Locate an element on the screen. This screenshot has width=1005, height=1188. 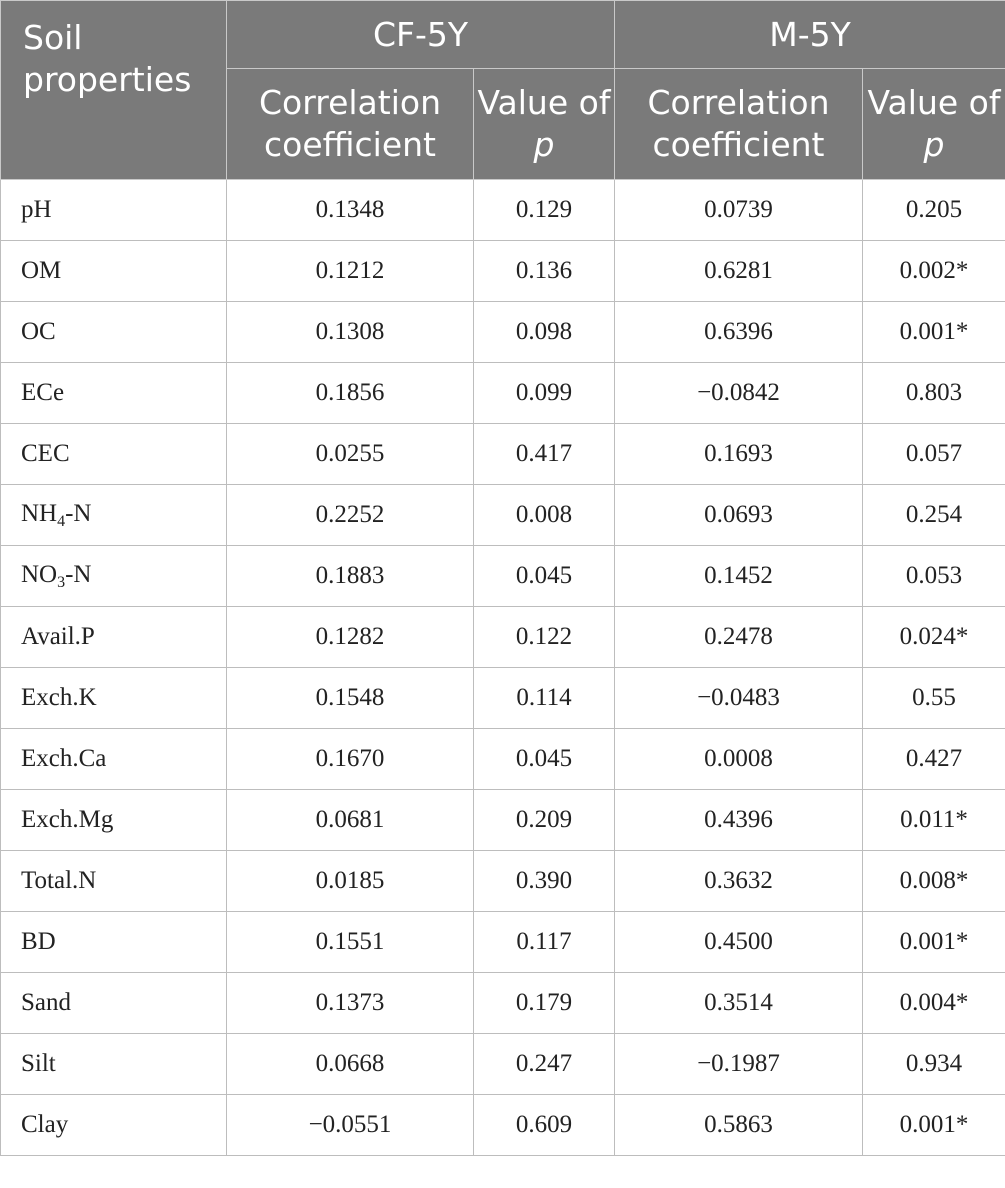
cf-correlation-cell: 0.1308 is located at coordinates (350, 332).